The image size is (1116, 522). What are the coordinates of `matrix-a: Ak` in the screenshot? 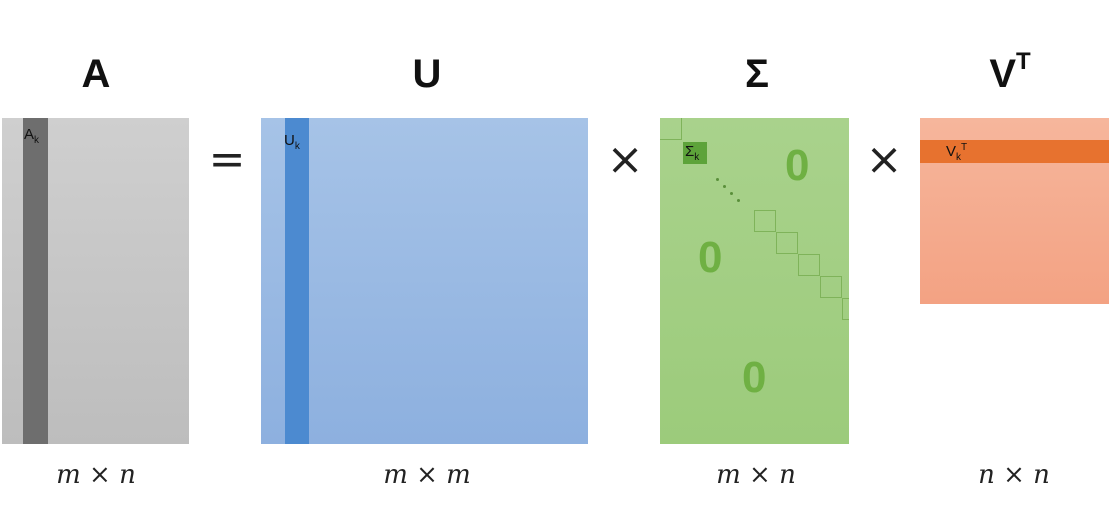 It's located at (95, 281).